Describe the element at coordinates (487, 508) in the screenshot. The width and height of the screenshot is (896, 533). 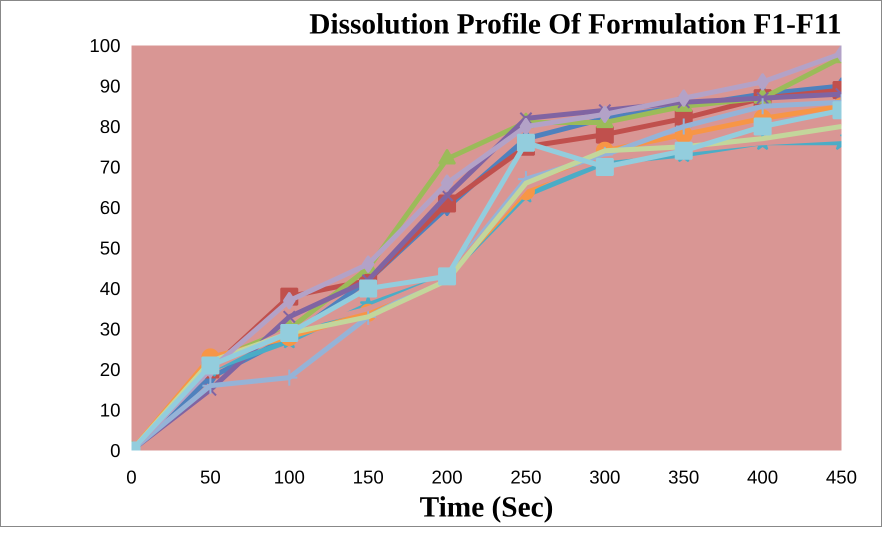
I see `x-axis-title: Time (Sec)` at that location.